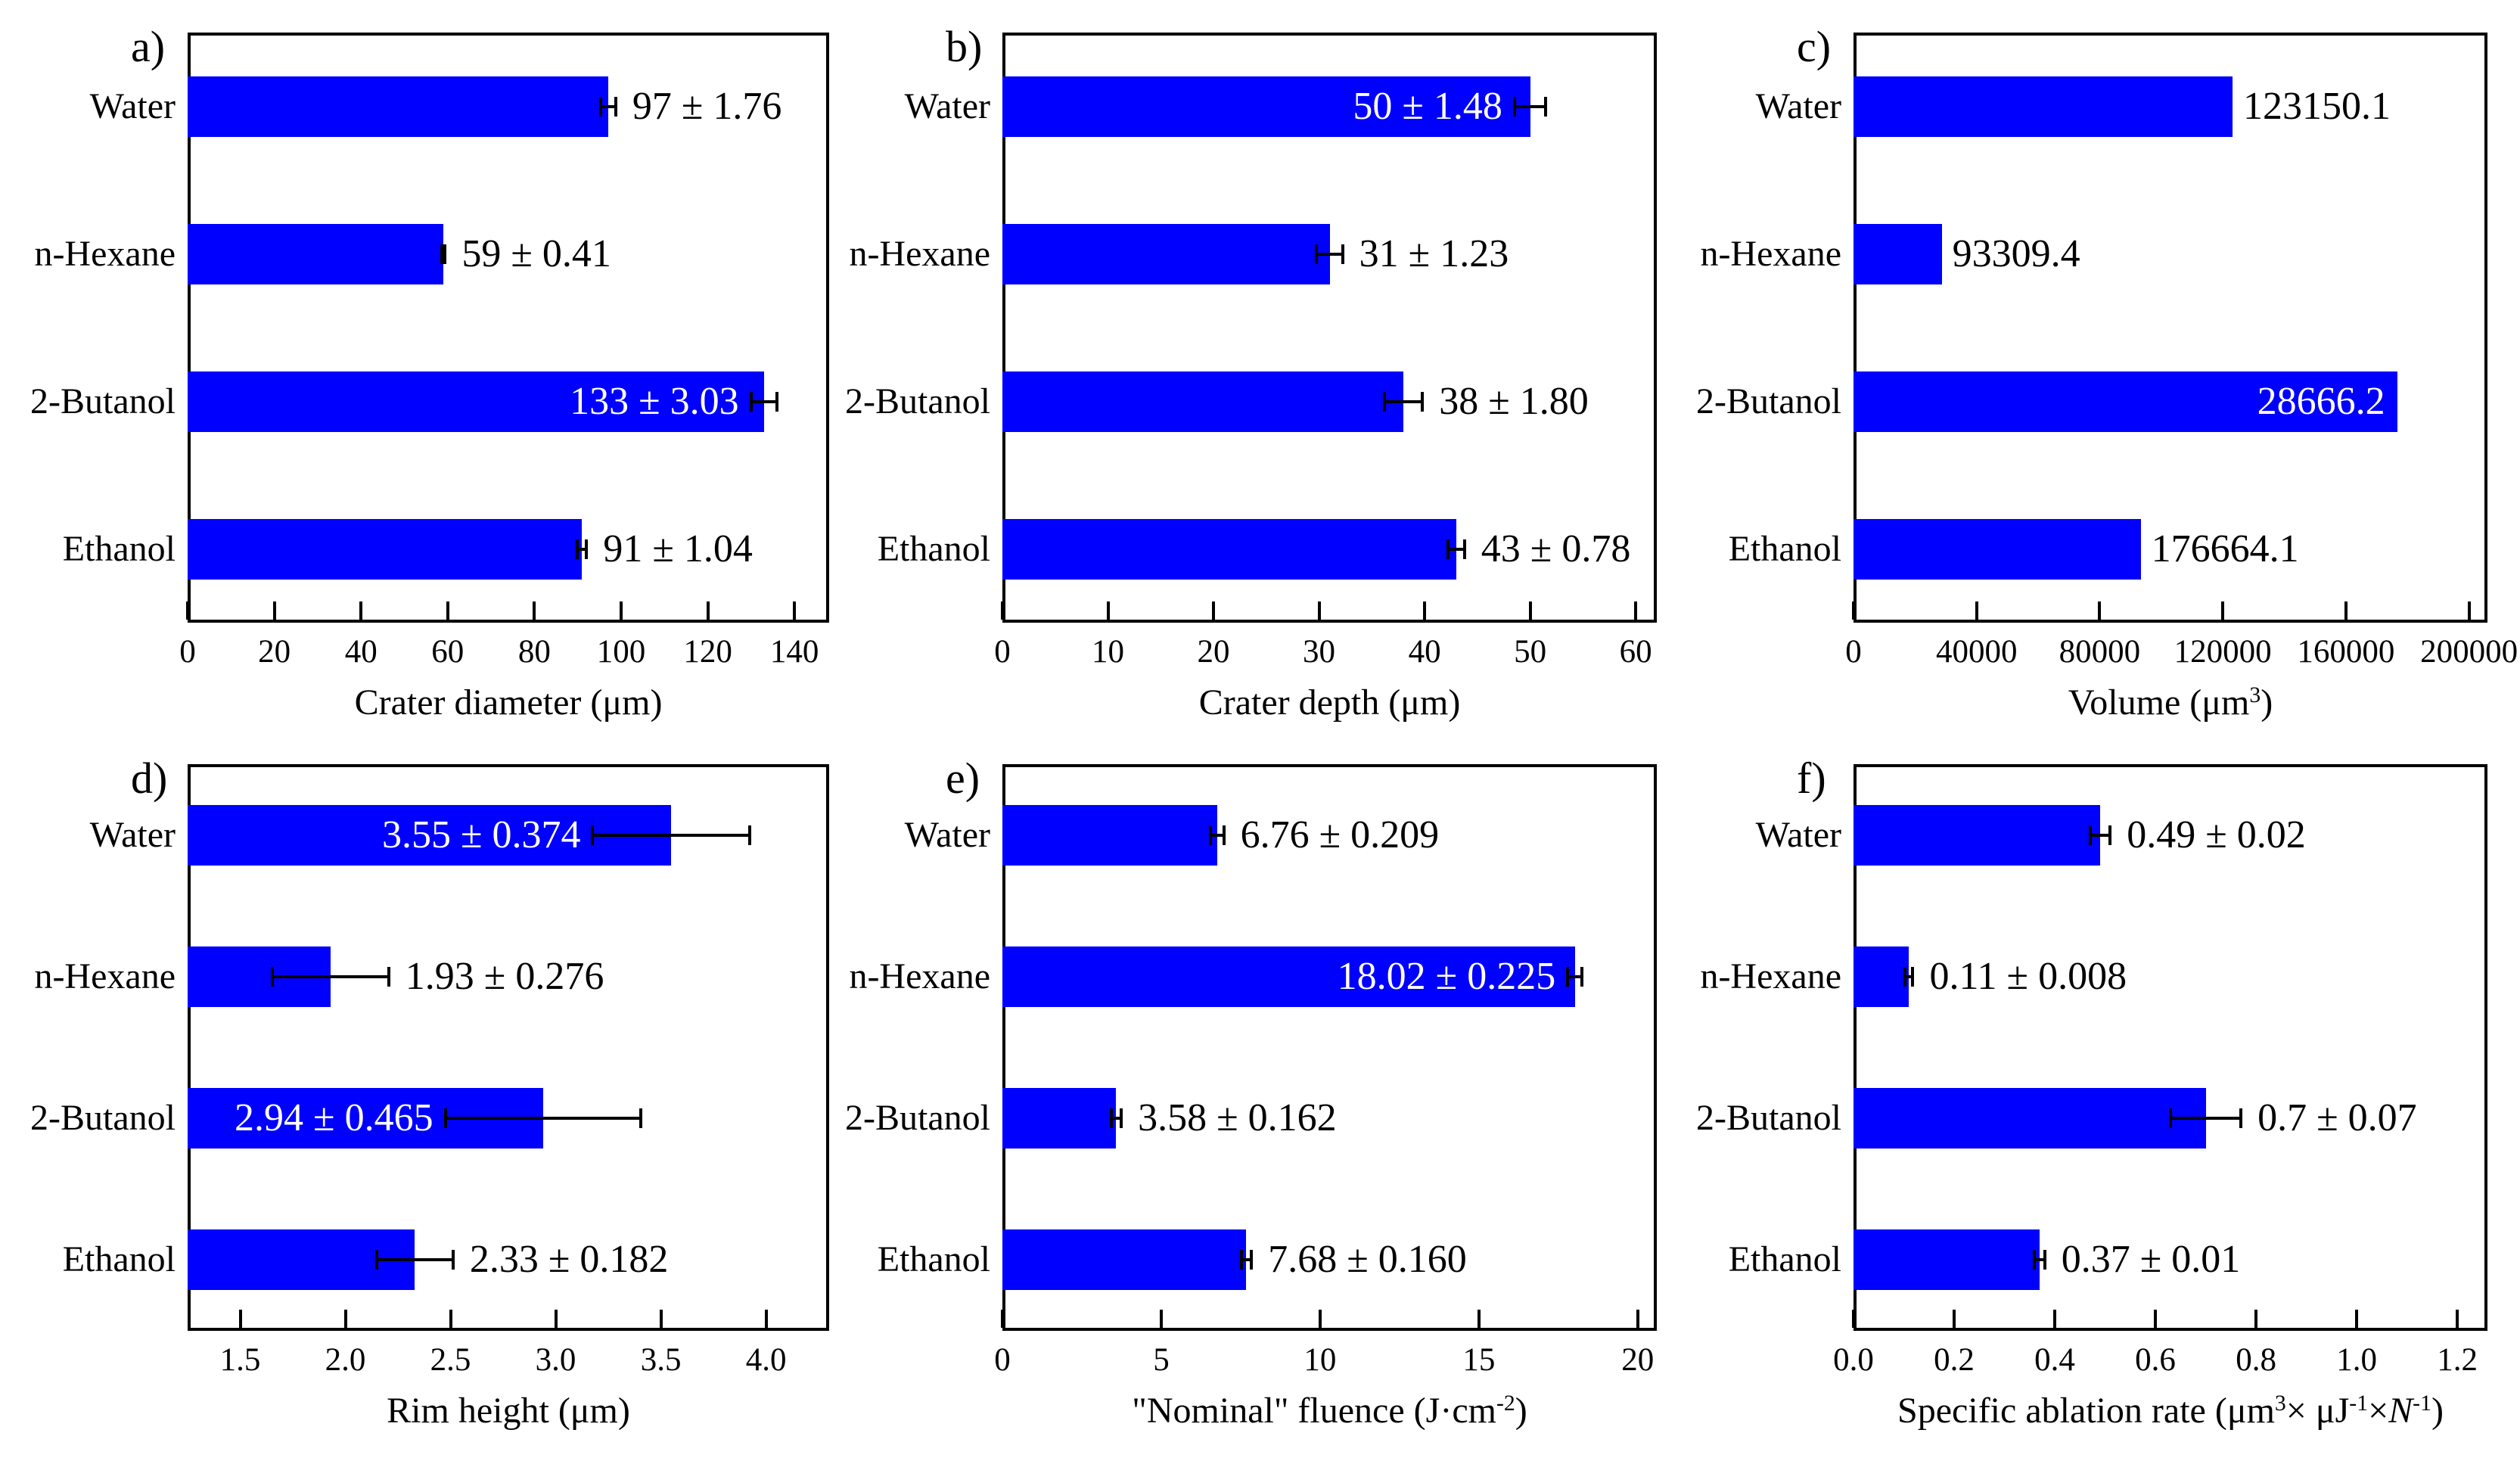 Image resolution: width=2520 pixels, height=1464 pixels. What do you see at coordinates (2159, 702) in the screenshot?
I see `x-axis-title-segment: Volume (μm` at bounding box center [2159, 702].